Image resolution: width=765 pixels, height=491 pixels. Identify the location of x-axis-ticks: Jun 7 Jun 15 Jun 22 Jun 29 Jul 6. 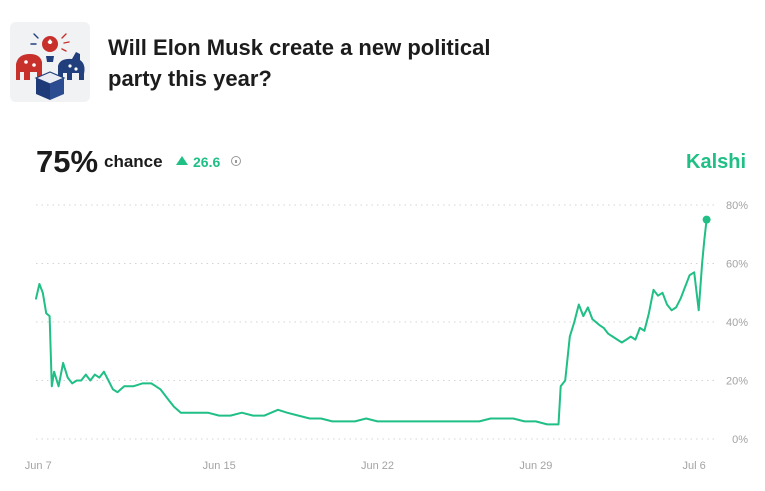
(365, 466).